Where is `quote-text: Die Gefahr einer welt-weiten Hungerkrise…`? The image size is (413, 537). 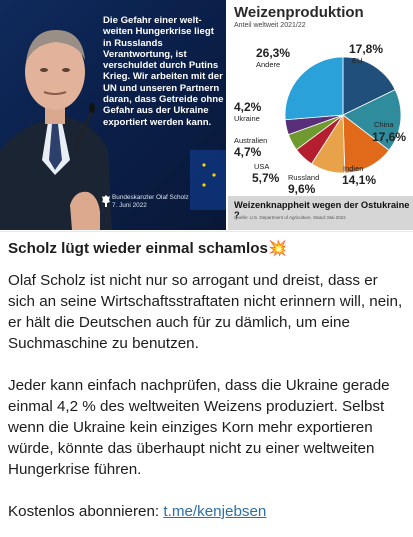 quote-text: Die Gefahr einer welt-weiten Hungerkrise… is located at coordinates (163, 71).